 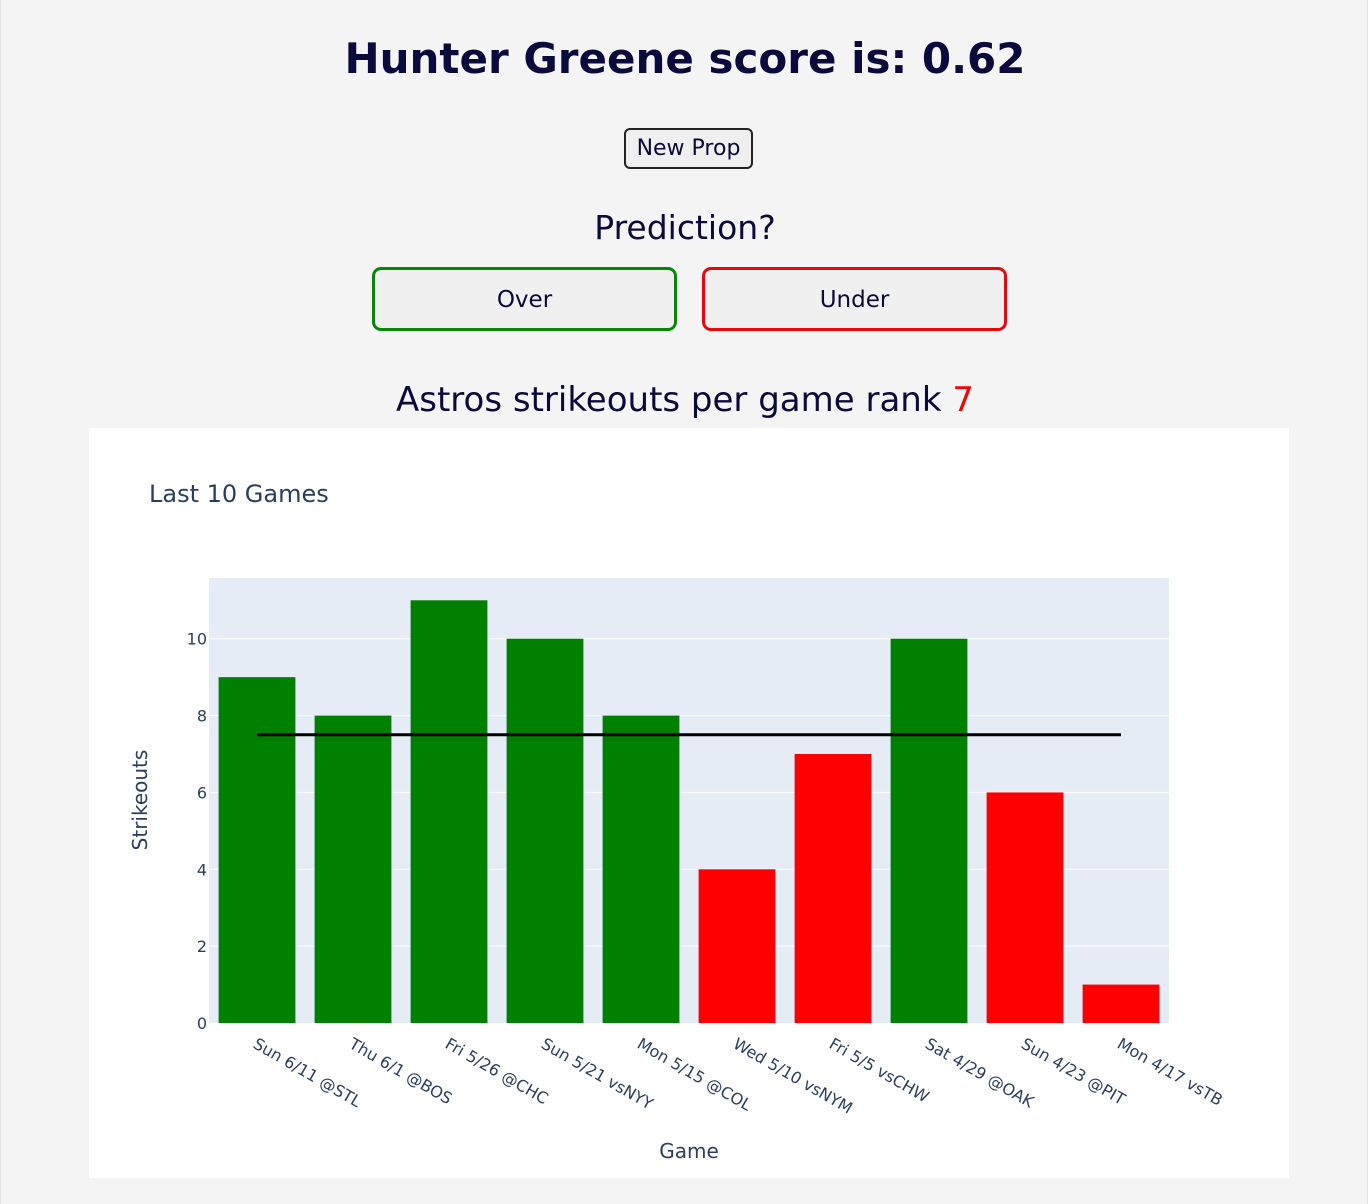 I want to click on y-tick-label: 0, so click(x=202, y=1023).